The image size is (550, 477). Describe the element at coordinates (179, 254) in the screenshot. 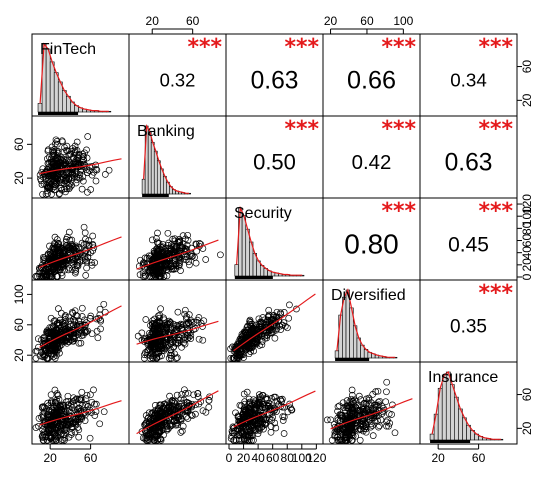

I see `scatter-security-vs-banking` at that location.